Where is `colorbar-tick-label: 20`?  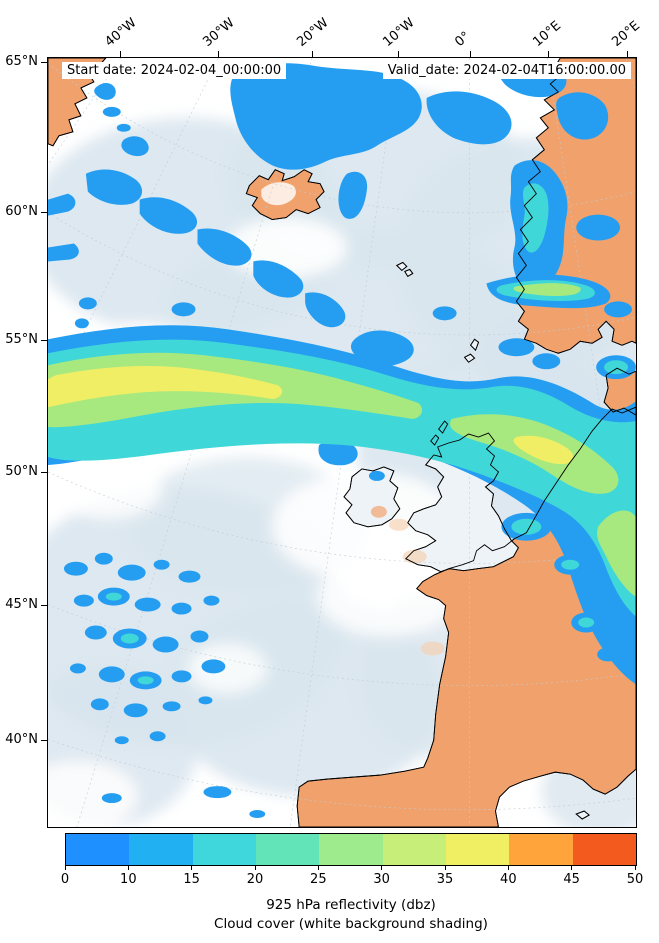 colorbar-tick-label: 20 is located at coordinates (255, 879).